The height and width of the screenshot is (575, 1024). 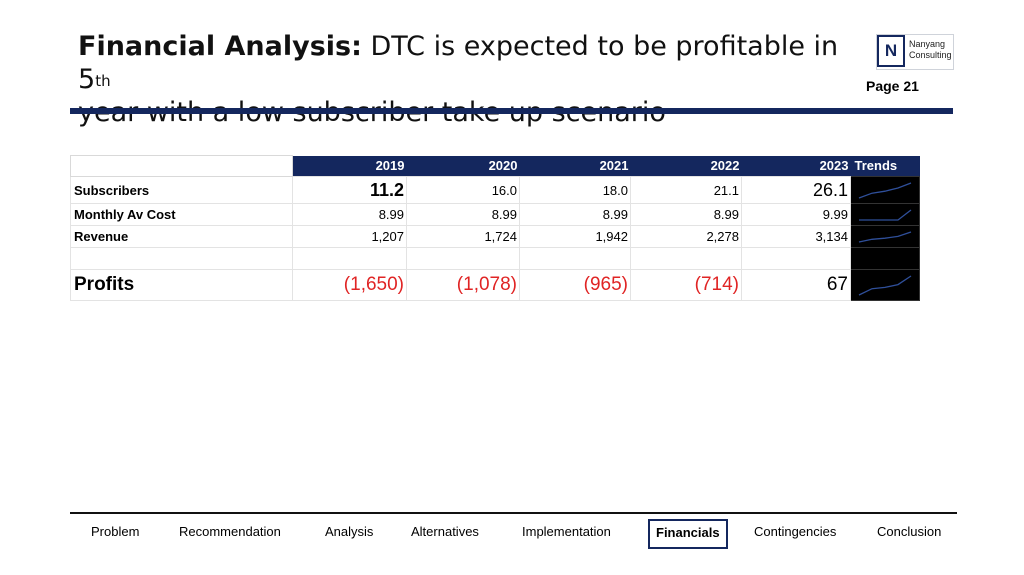 I want to click on page-number: Page 21, so click(x=892, y=86).